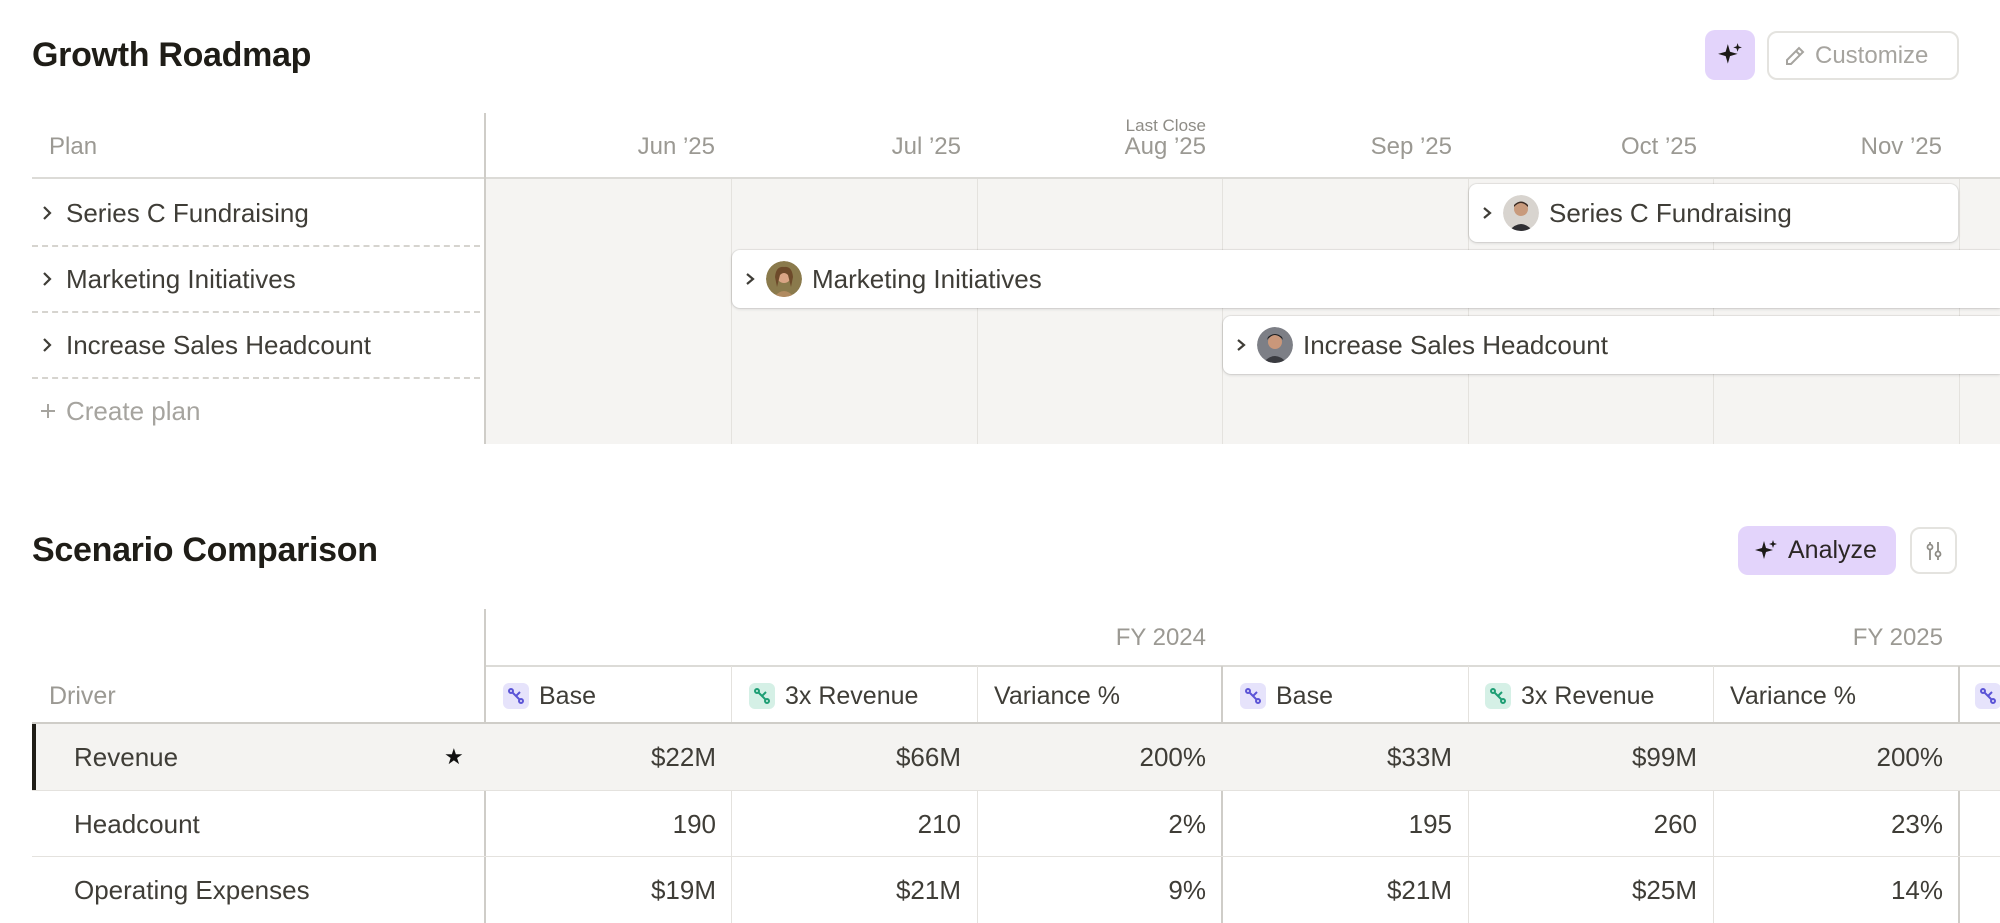 The image size is (2000, 923). Describe the element at coordinates (137, 823) in the screenshot. I see `driver-name: Headcount` at that location.